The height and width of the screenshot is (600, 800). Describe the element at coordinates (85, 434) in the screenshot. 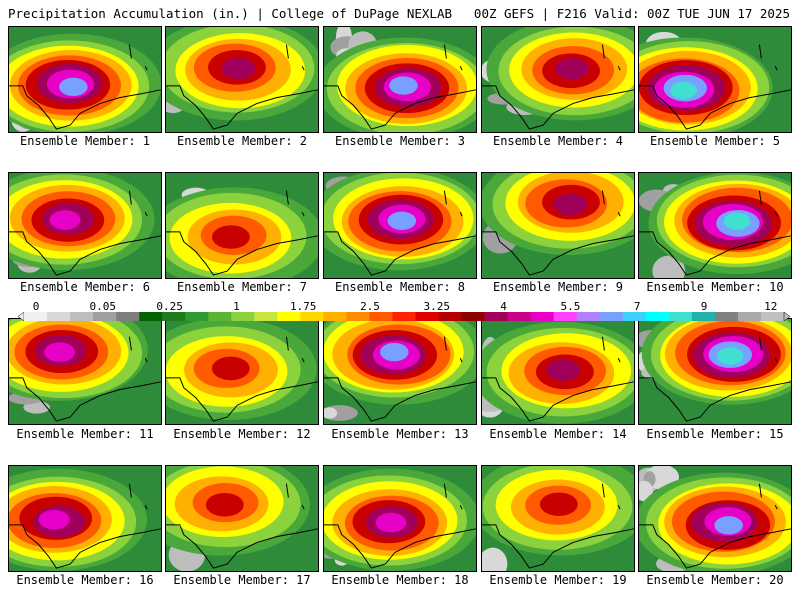

I see `ensemble-member-label: Ensemble Member: 11` at that location.